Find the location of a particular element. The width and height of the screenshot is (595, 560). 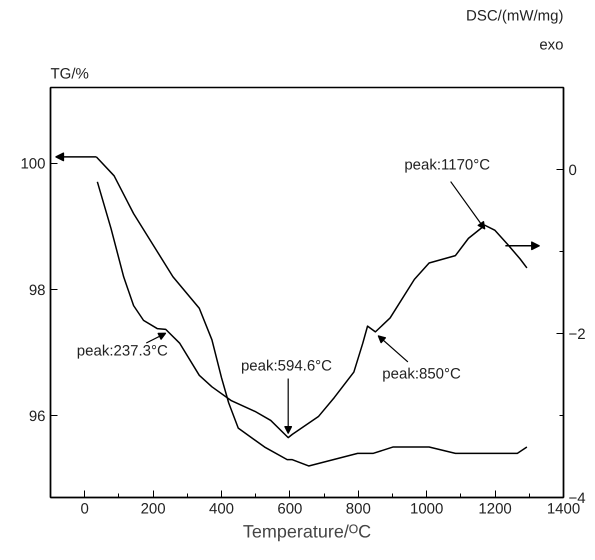

text: exo is located at coordinates (551, 45).